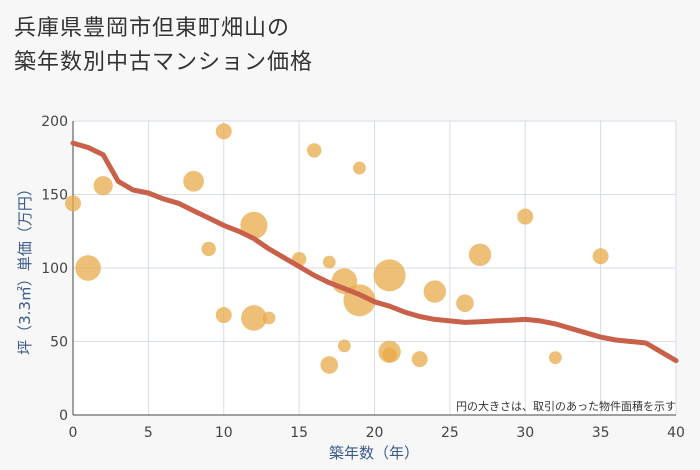  I want to click on x-tick-label: 10, so click(224, 433).